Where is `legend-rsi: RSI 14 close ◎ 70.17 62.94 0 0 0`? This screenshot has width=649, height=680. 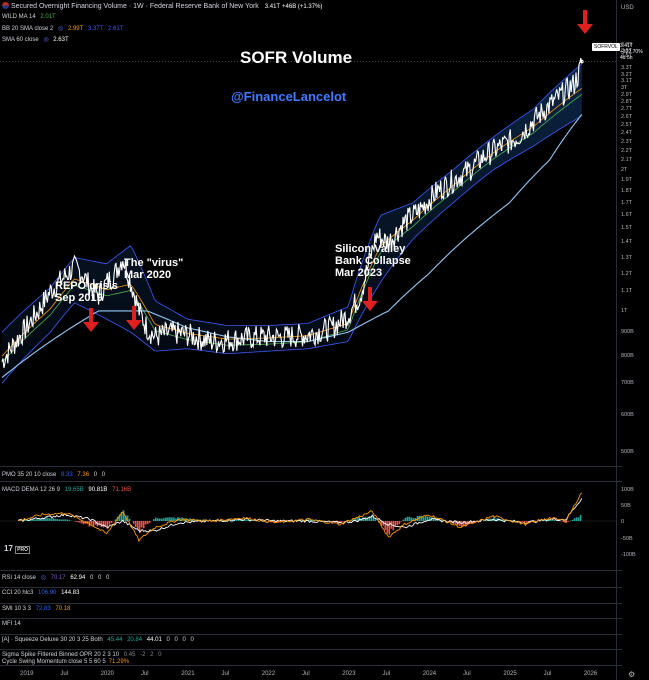 legend-rsi: RSI 14 close ◎ 70.17 62.94 0 0 0 is located at coordinates (56, 578).